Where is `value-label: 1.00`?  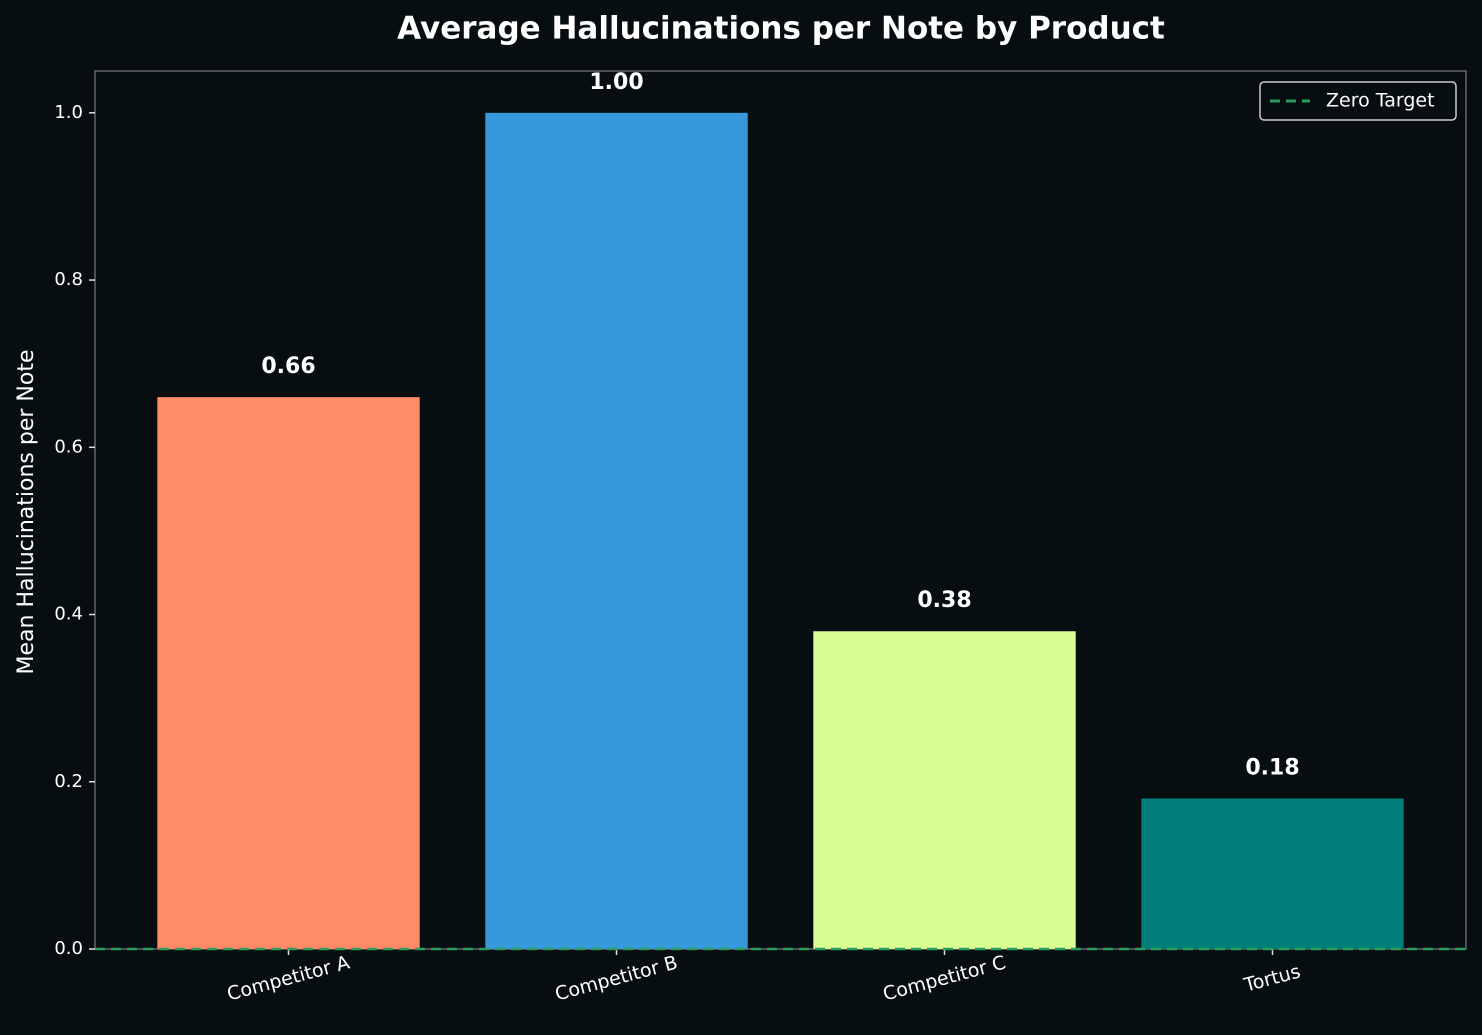 value-label: 1.00 is located at coordinates (616, 82).